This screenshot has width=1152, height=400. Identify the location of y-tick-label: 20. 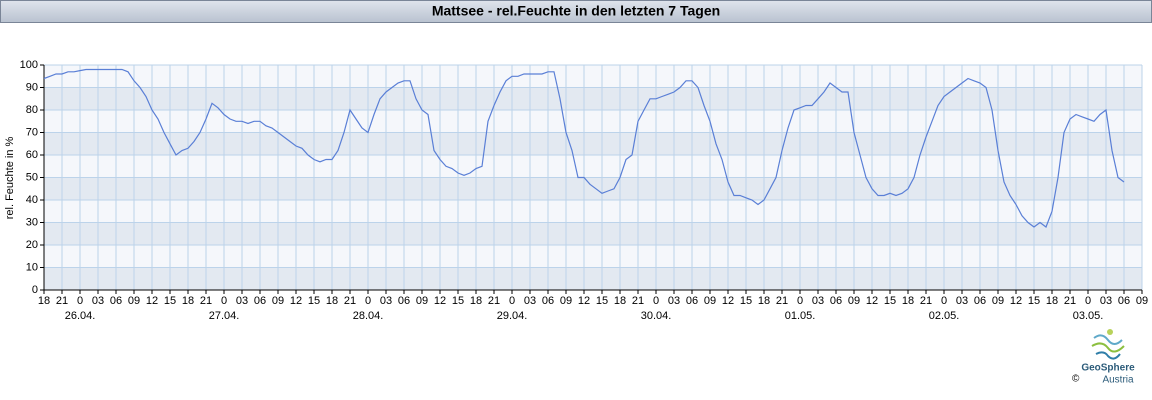
(32, 245).